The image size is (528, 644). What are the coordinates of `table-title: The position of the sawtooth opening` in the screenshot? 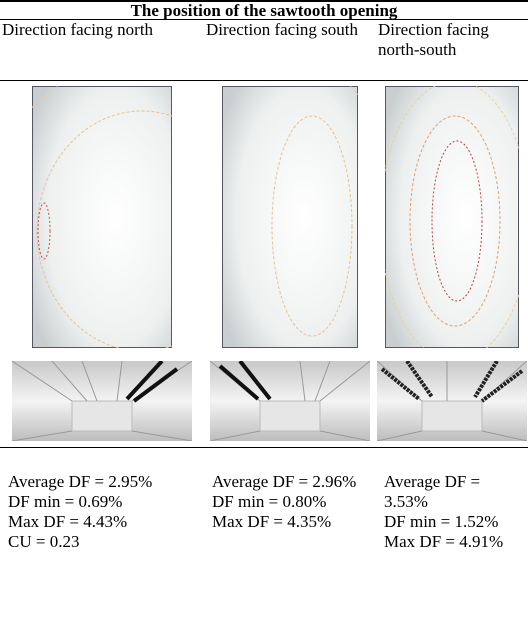 It's located at (264, 10).